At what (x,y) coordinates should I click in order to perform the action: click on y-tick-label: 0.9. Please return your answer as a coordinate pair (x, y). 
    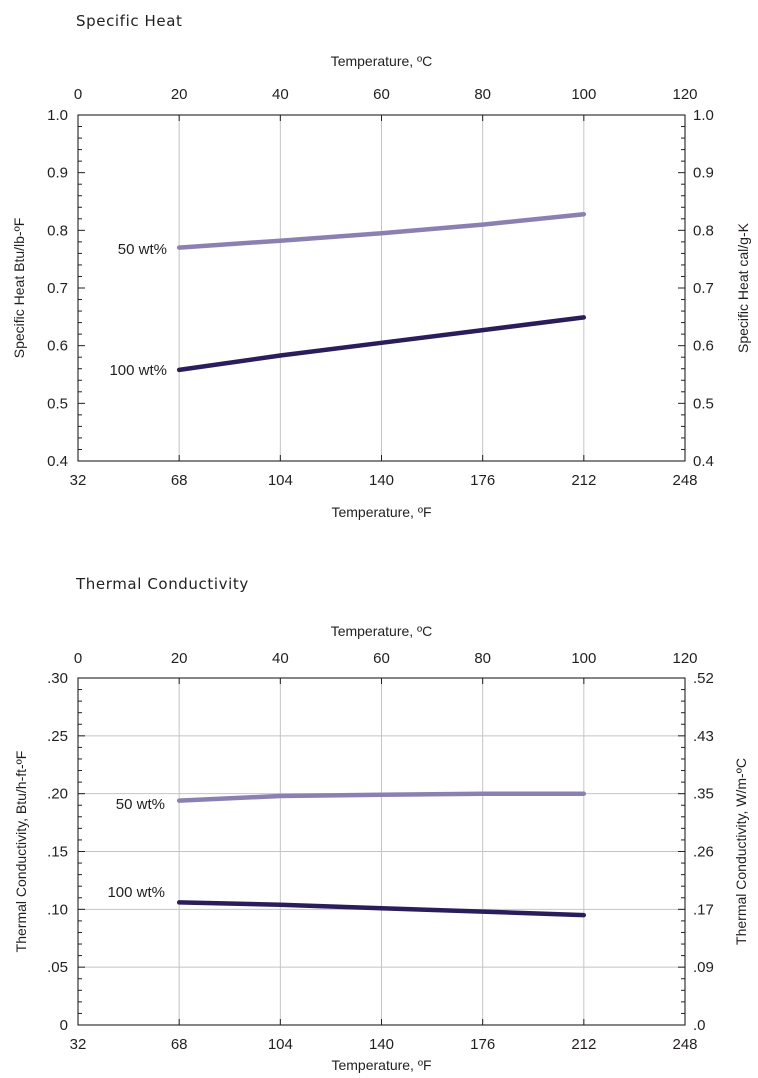
    Looking at the image, I should click on (57, 173).